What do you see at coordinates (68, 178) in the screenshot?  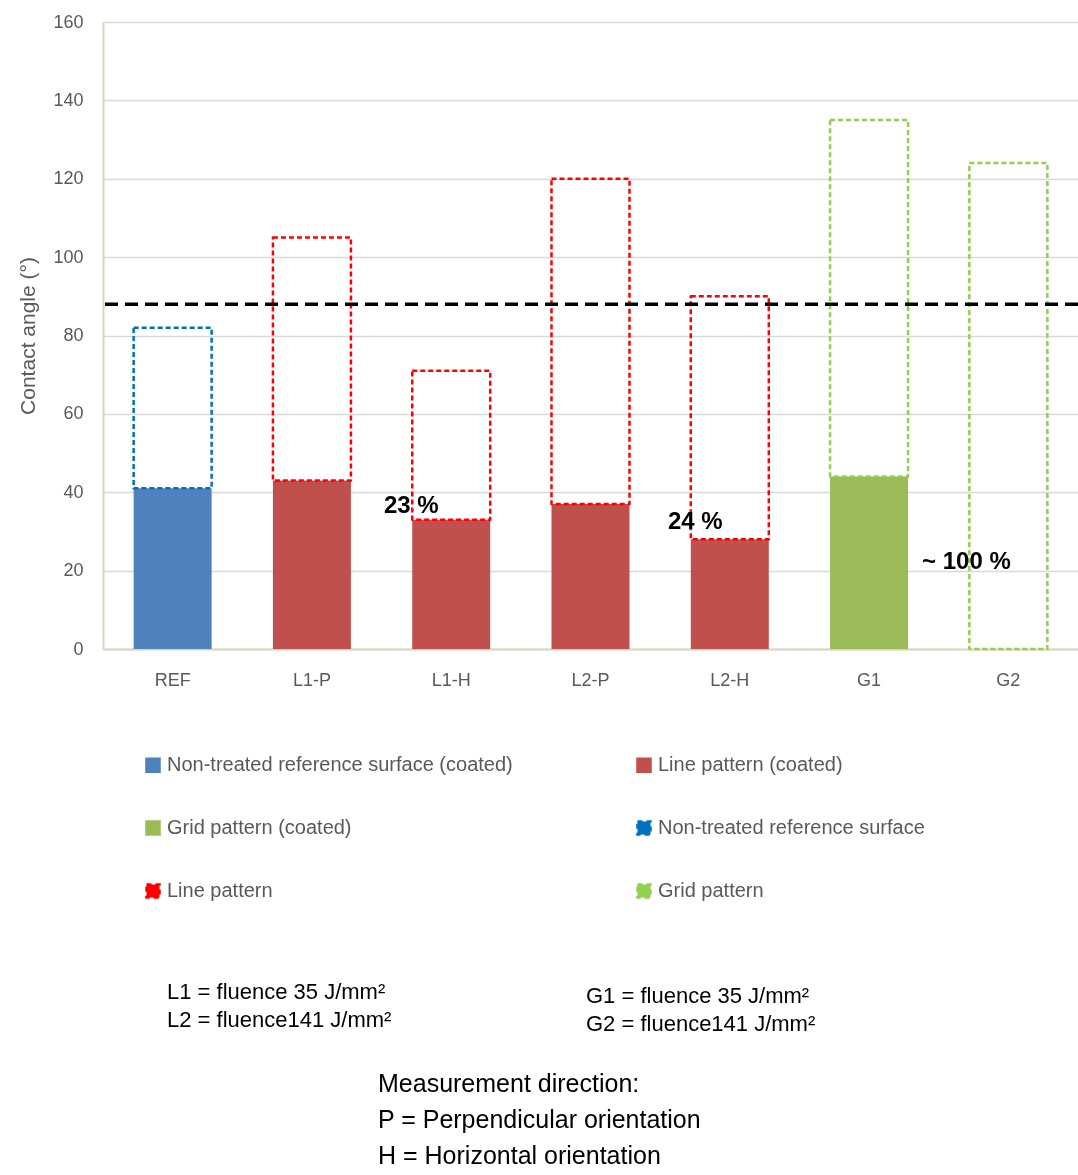 I see `y-tick-label: 120` at bounding box center [68, 178].